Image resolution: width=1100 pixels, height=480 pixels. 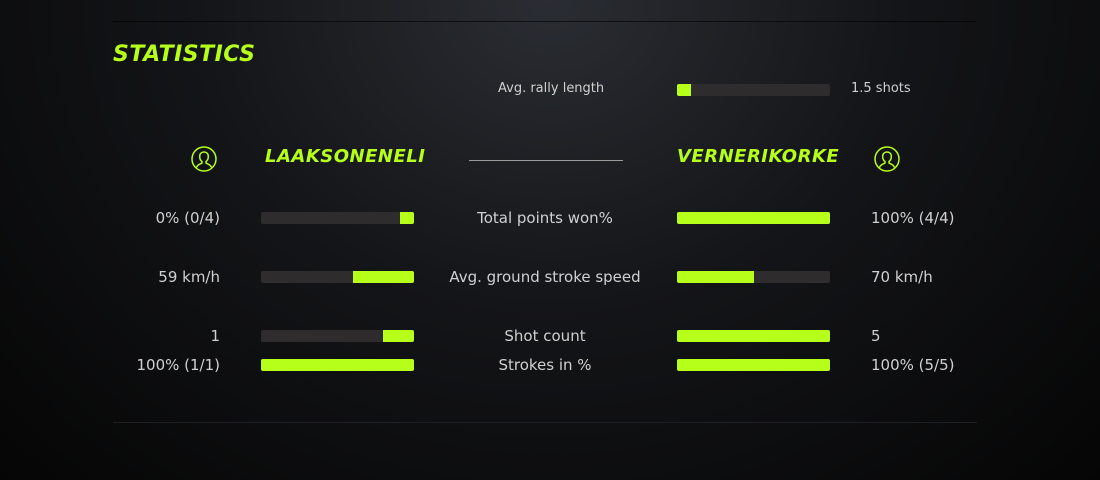 What do you see at coordinates (902, 277) in the screenshot?
I see `right-stat-value: 70 km/h` at bounding box center [902, 277].